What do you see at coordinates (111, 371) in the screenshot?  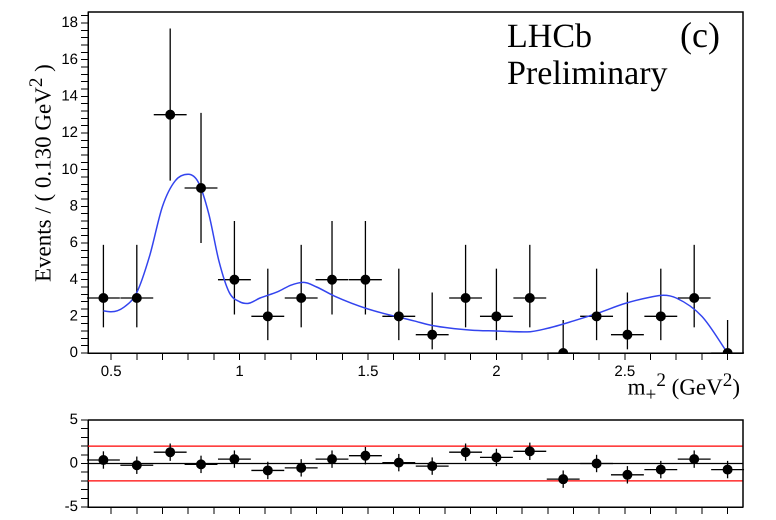 I see `x-tick-label: 0.5` at bounding box center [111, 371].